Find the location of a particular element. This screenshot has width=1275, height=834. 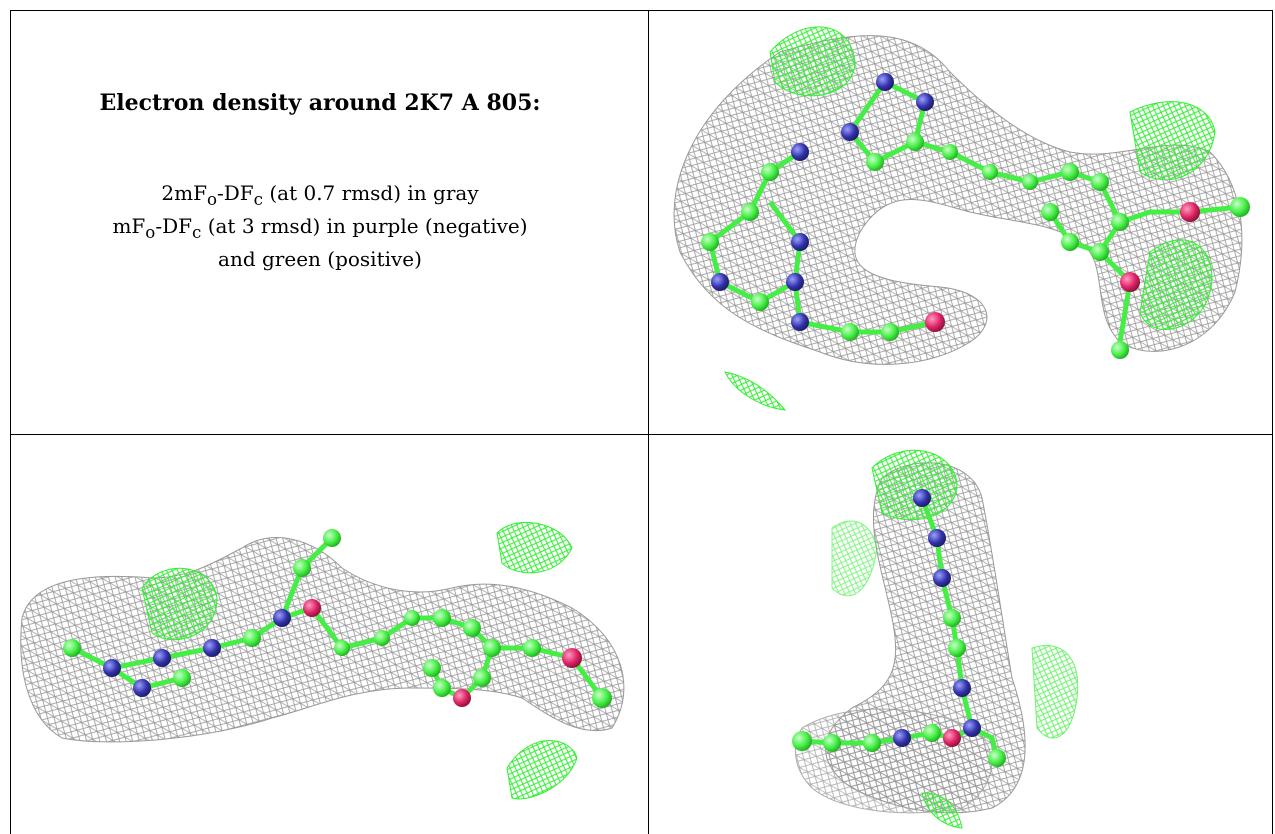

legend-text: (at 0.7 rmsd) in gray is located at coordinates (371, 193).